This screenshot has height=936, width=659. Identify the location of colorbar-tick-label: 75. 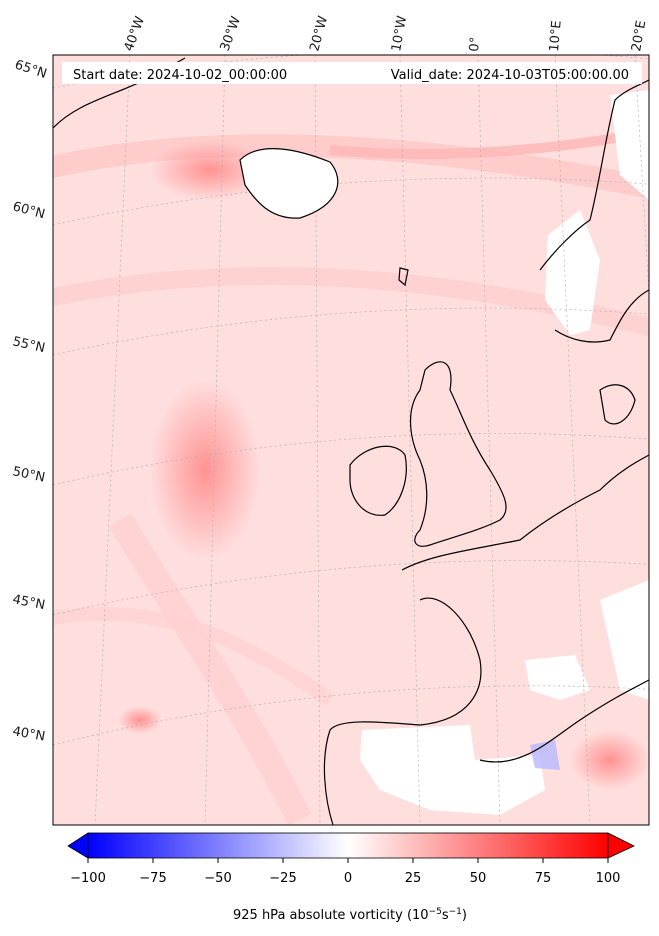
(543, 878).